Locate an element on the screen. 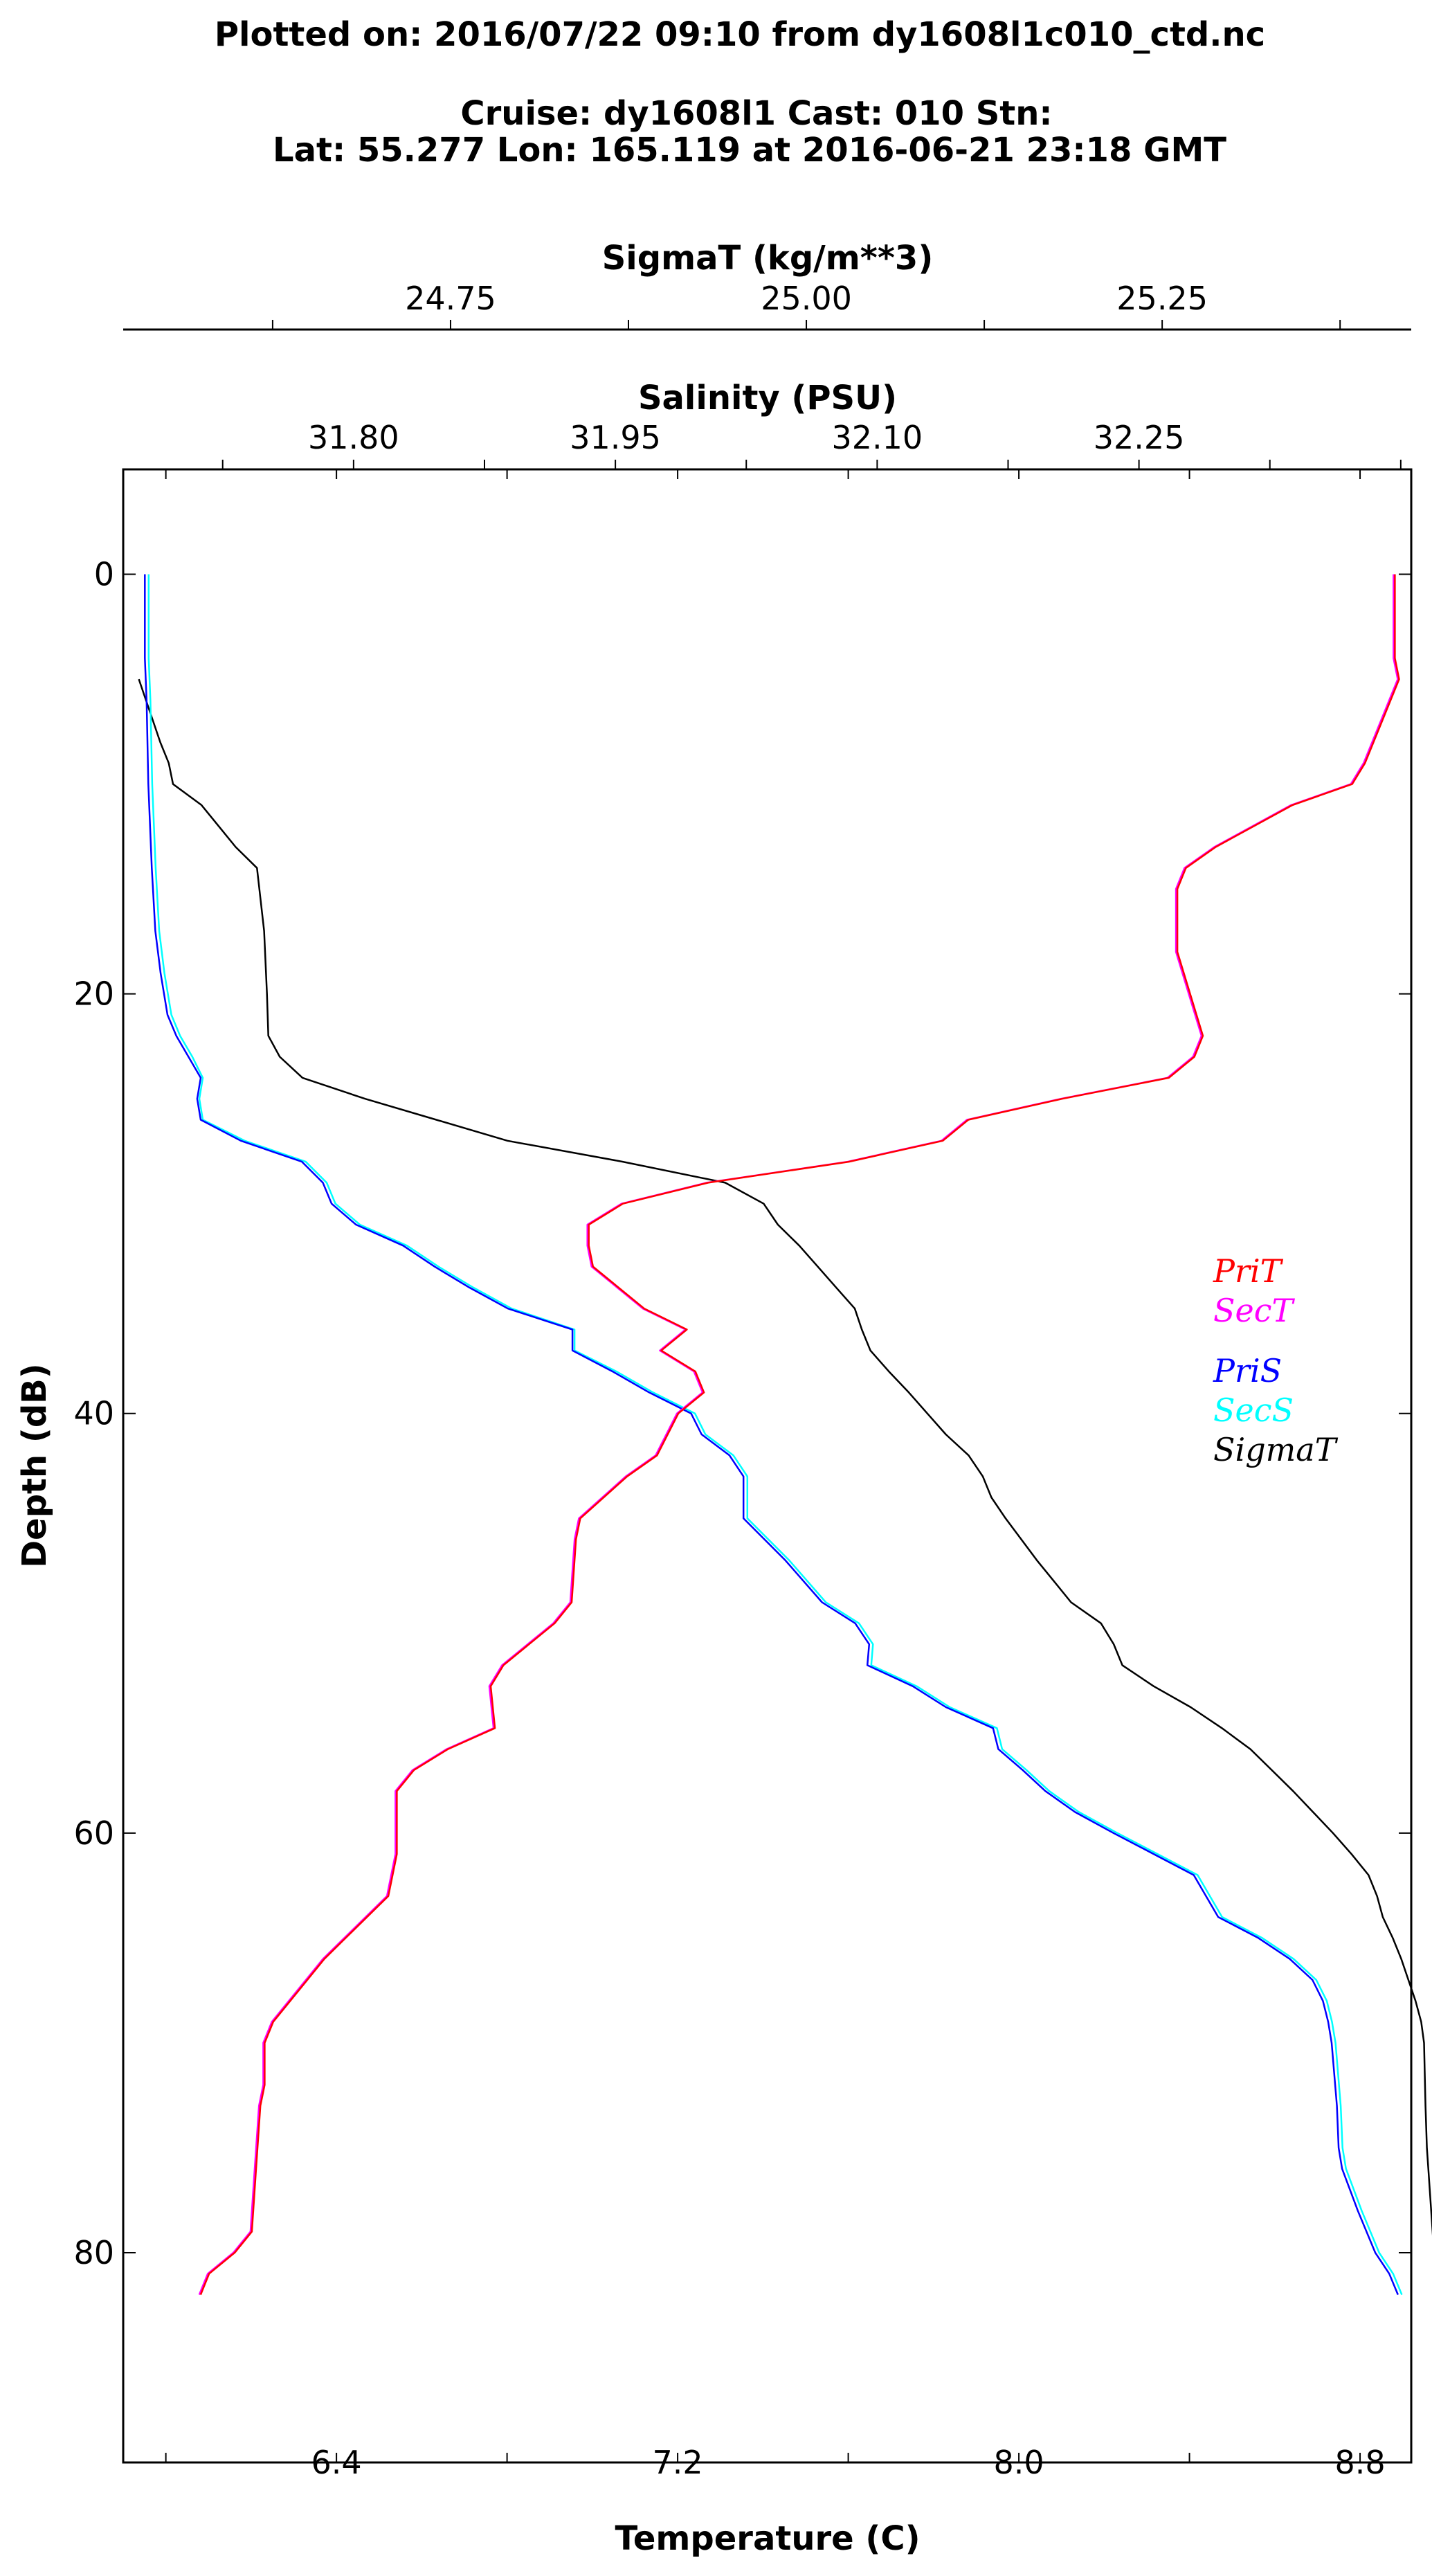  salinity-tick-label: 31.95 is located at coordinates (615, 437).